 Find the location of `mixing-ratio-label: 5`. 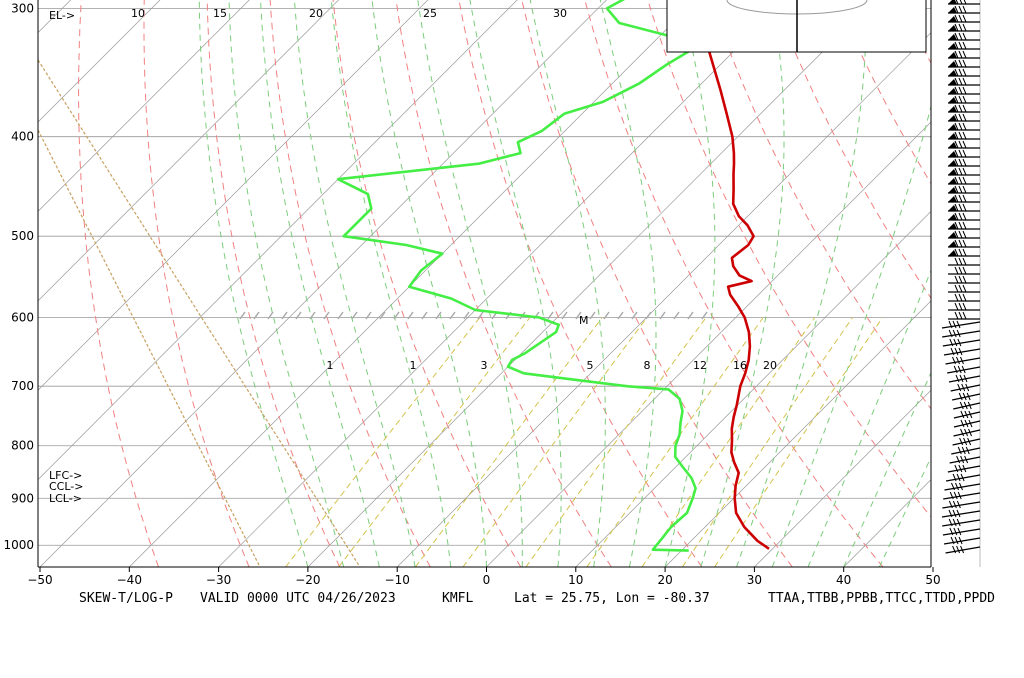

mixing-ratio-label: 5 is located at coordinates (590, 365).